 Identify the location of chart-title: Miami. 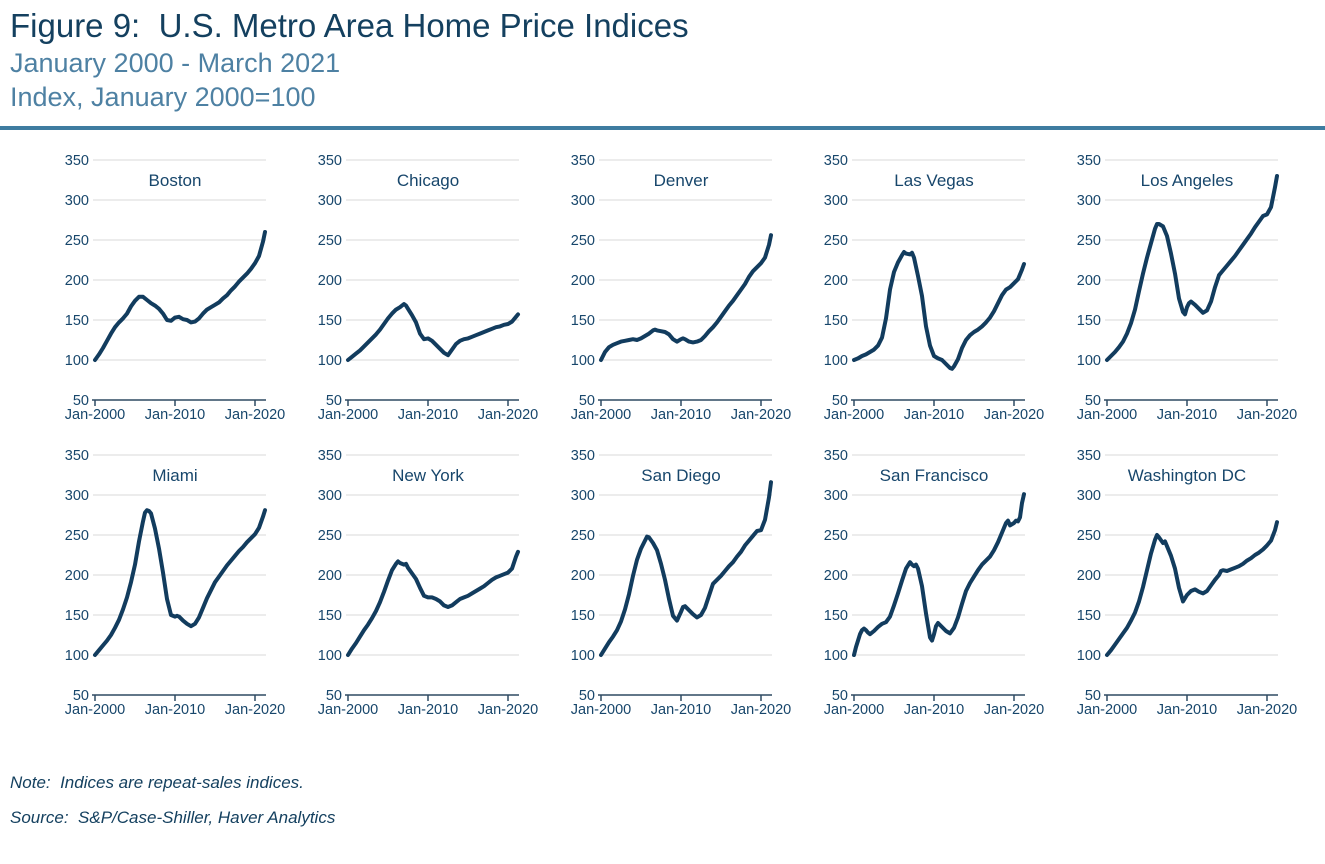
(174, 475).